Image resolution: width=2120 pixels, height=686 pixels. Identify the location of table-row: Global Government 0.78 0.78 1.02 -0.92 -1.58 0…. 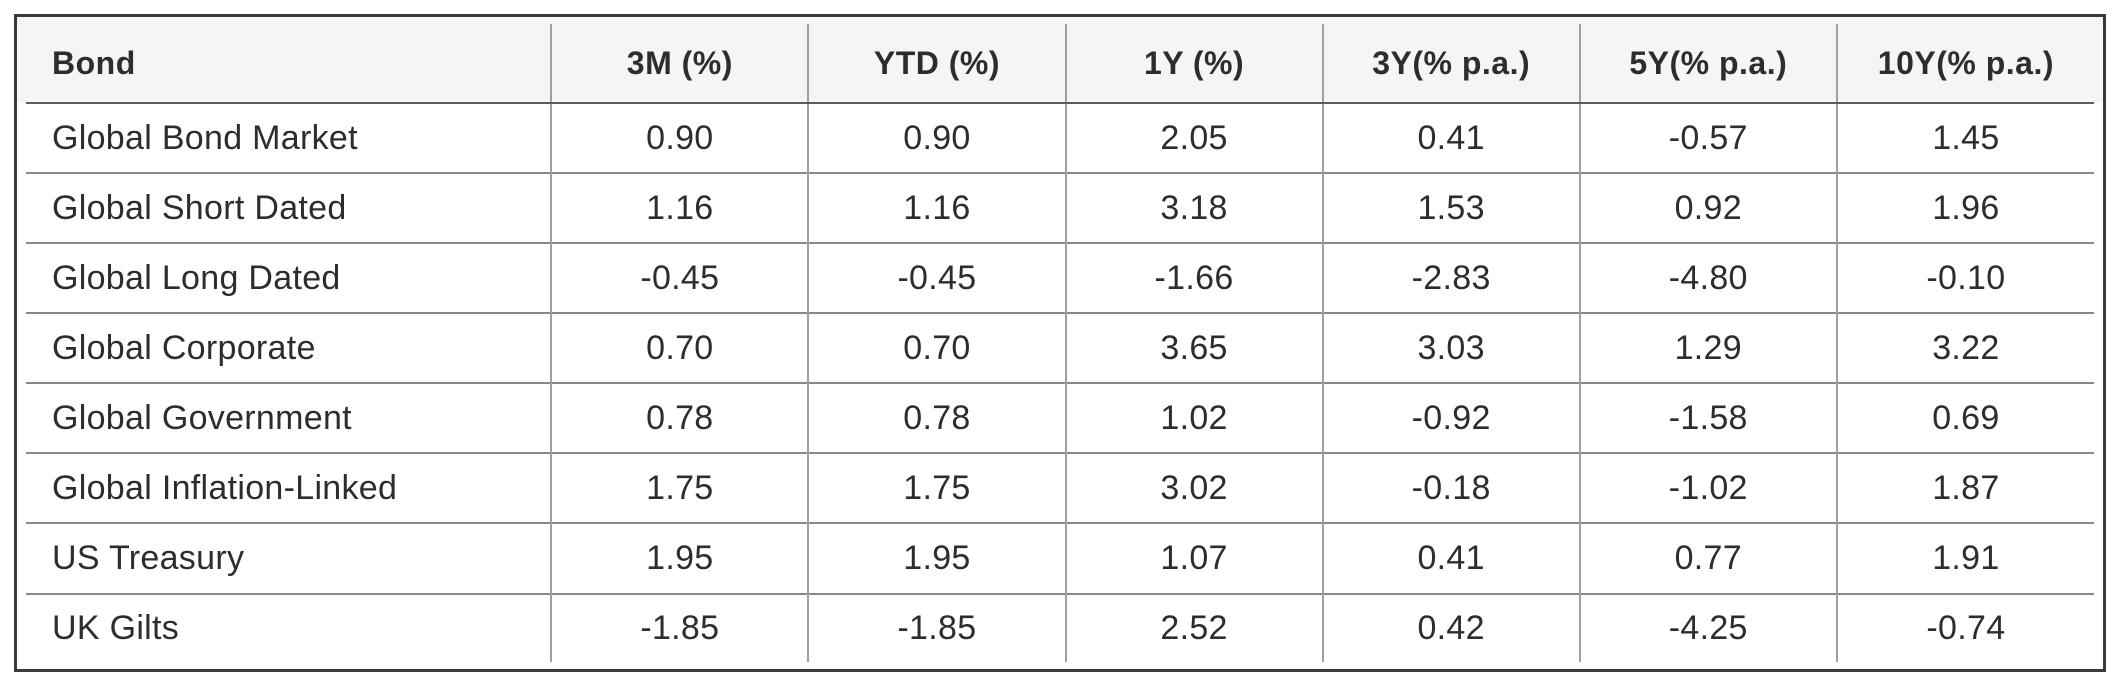
(1060, 418).